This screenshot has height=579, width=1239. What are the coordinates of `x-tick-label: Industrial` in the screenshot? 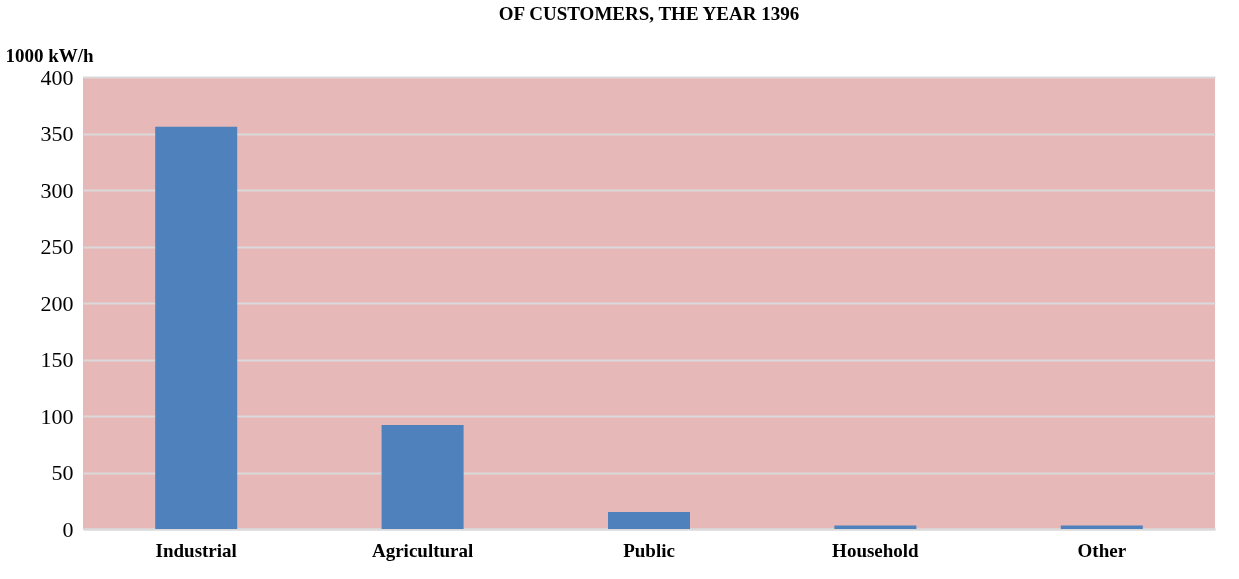 It's located at (196, 550).